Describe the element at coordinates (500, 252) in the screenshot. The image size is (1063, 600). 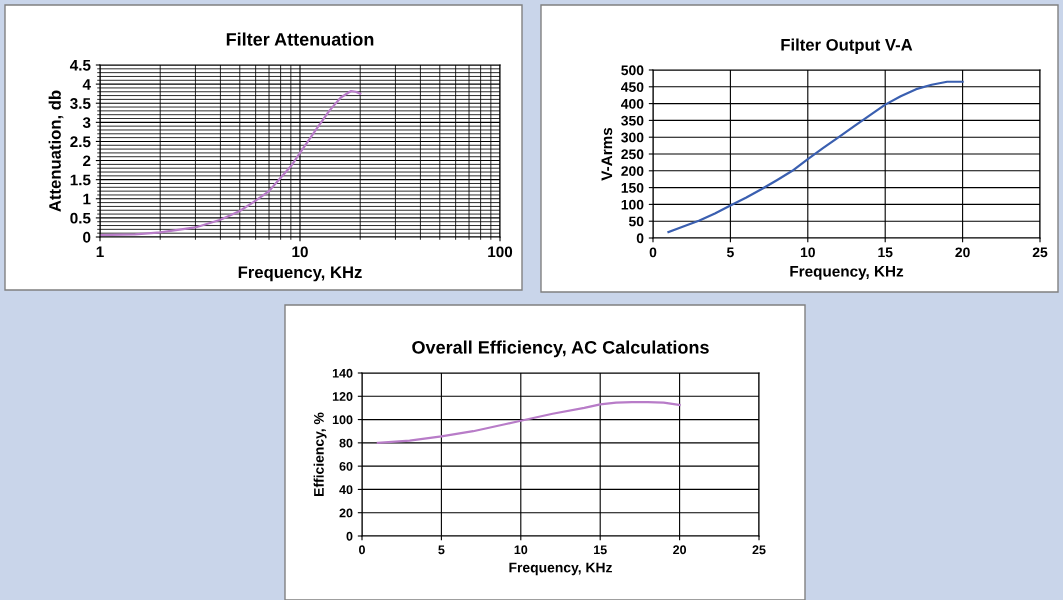
I see `x-tick-label: 100` at that location.